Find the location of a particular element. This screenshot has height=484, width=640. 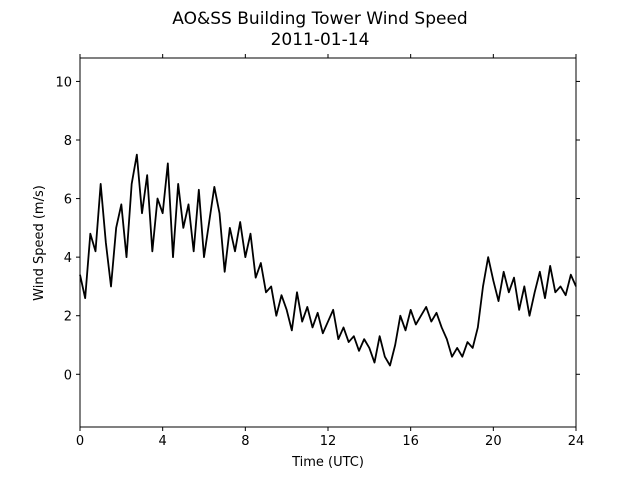

x-axis-label: Time (UTC) is located at coordinates (327, 462).